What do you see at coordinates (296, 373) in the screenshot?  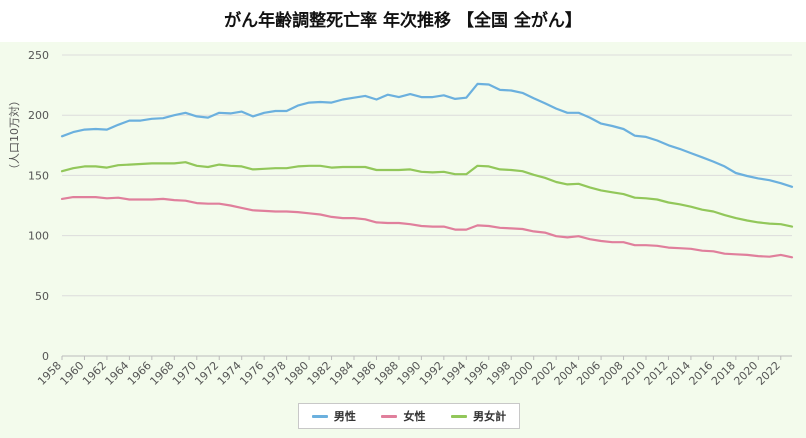 I see `x-tick-label: 1980` at bounding box center [296, 373].